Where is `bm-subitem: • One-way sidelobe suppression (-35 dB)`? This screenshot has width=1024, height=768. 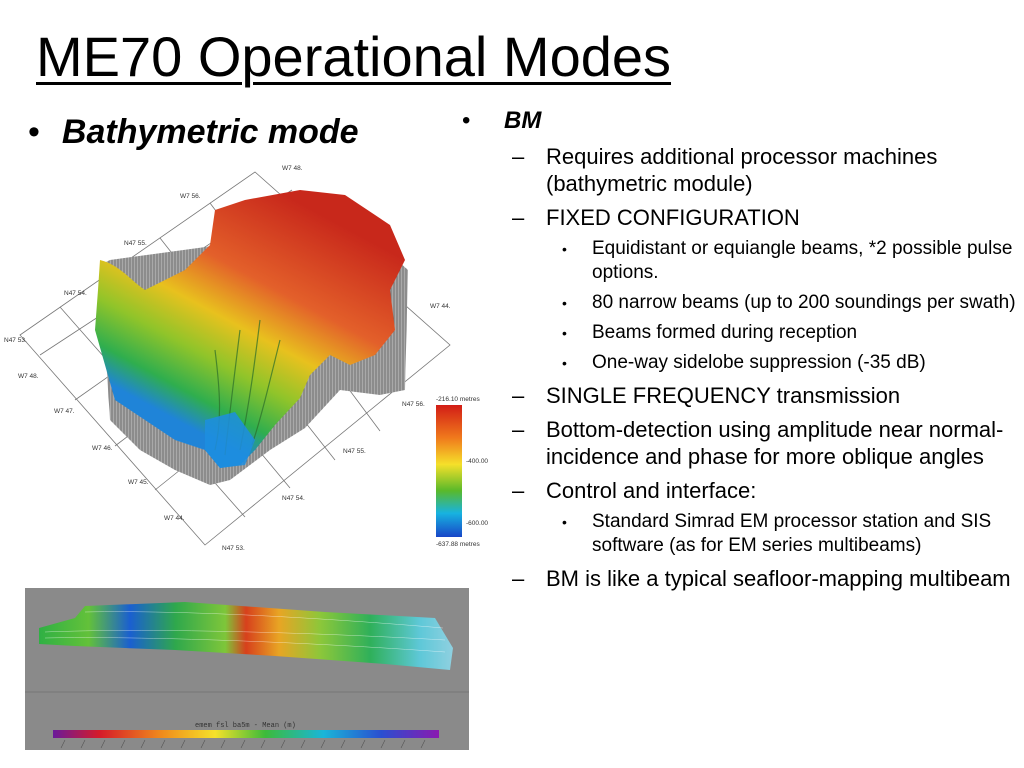 bm-subitem: • One-way sidelobe suppression (-35 dB) is located at coordinates (790, 363).